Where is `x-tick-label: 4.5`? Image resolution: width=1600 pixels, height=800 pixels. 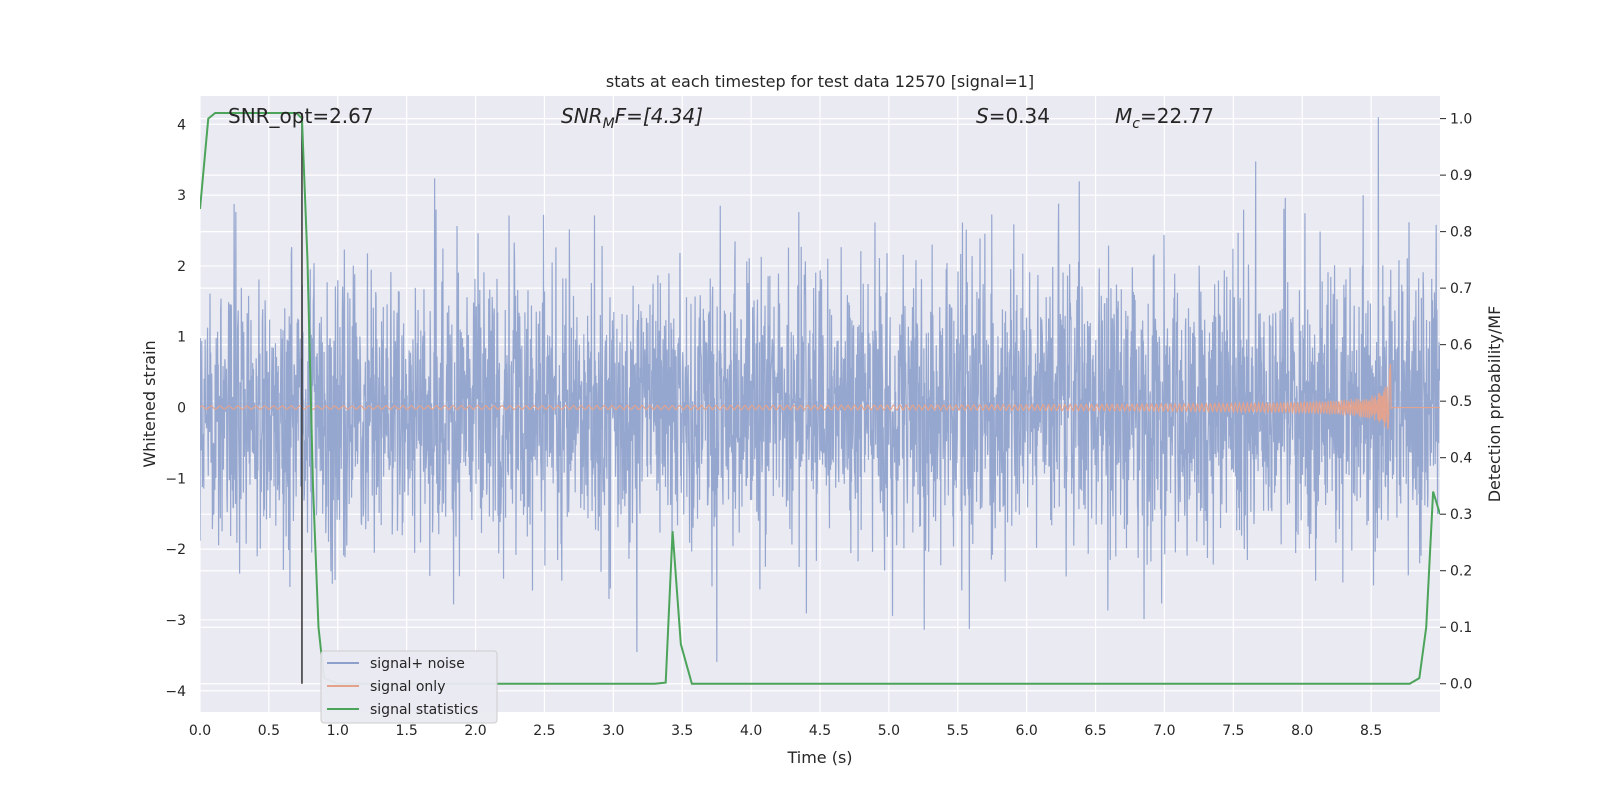
x-tick-label: 4.5 is located at coordinates (820, 731).